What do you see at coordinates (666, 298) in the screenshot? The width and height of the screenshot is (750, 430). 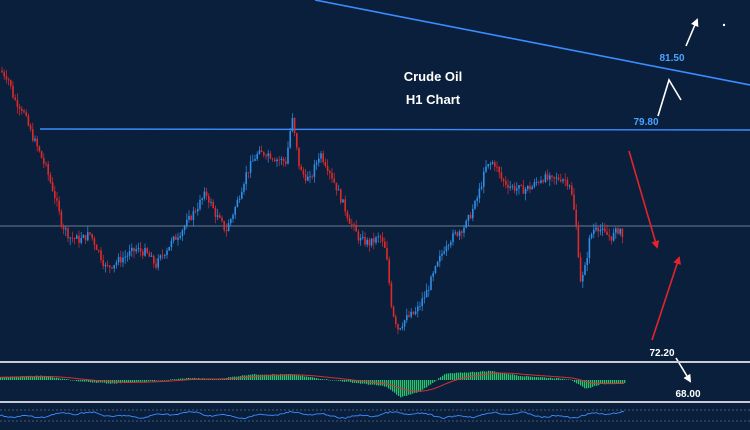 I see `red-up-arrow` at bounding box center [666, 298].